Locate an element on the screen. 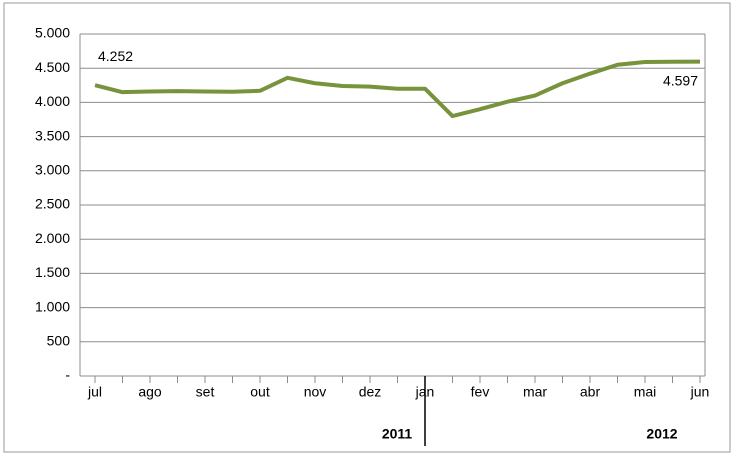 This screenshot has width=736, height=456. year-label: 2011 is located at coordinates (397, 434).